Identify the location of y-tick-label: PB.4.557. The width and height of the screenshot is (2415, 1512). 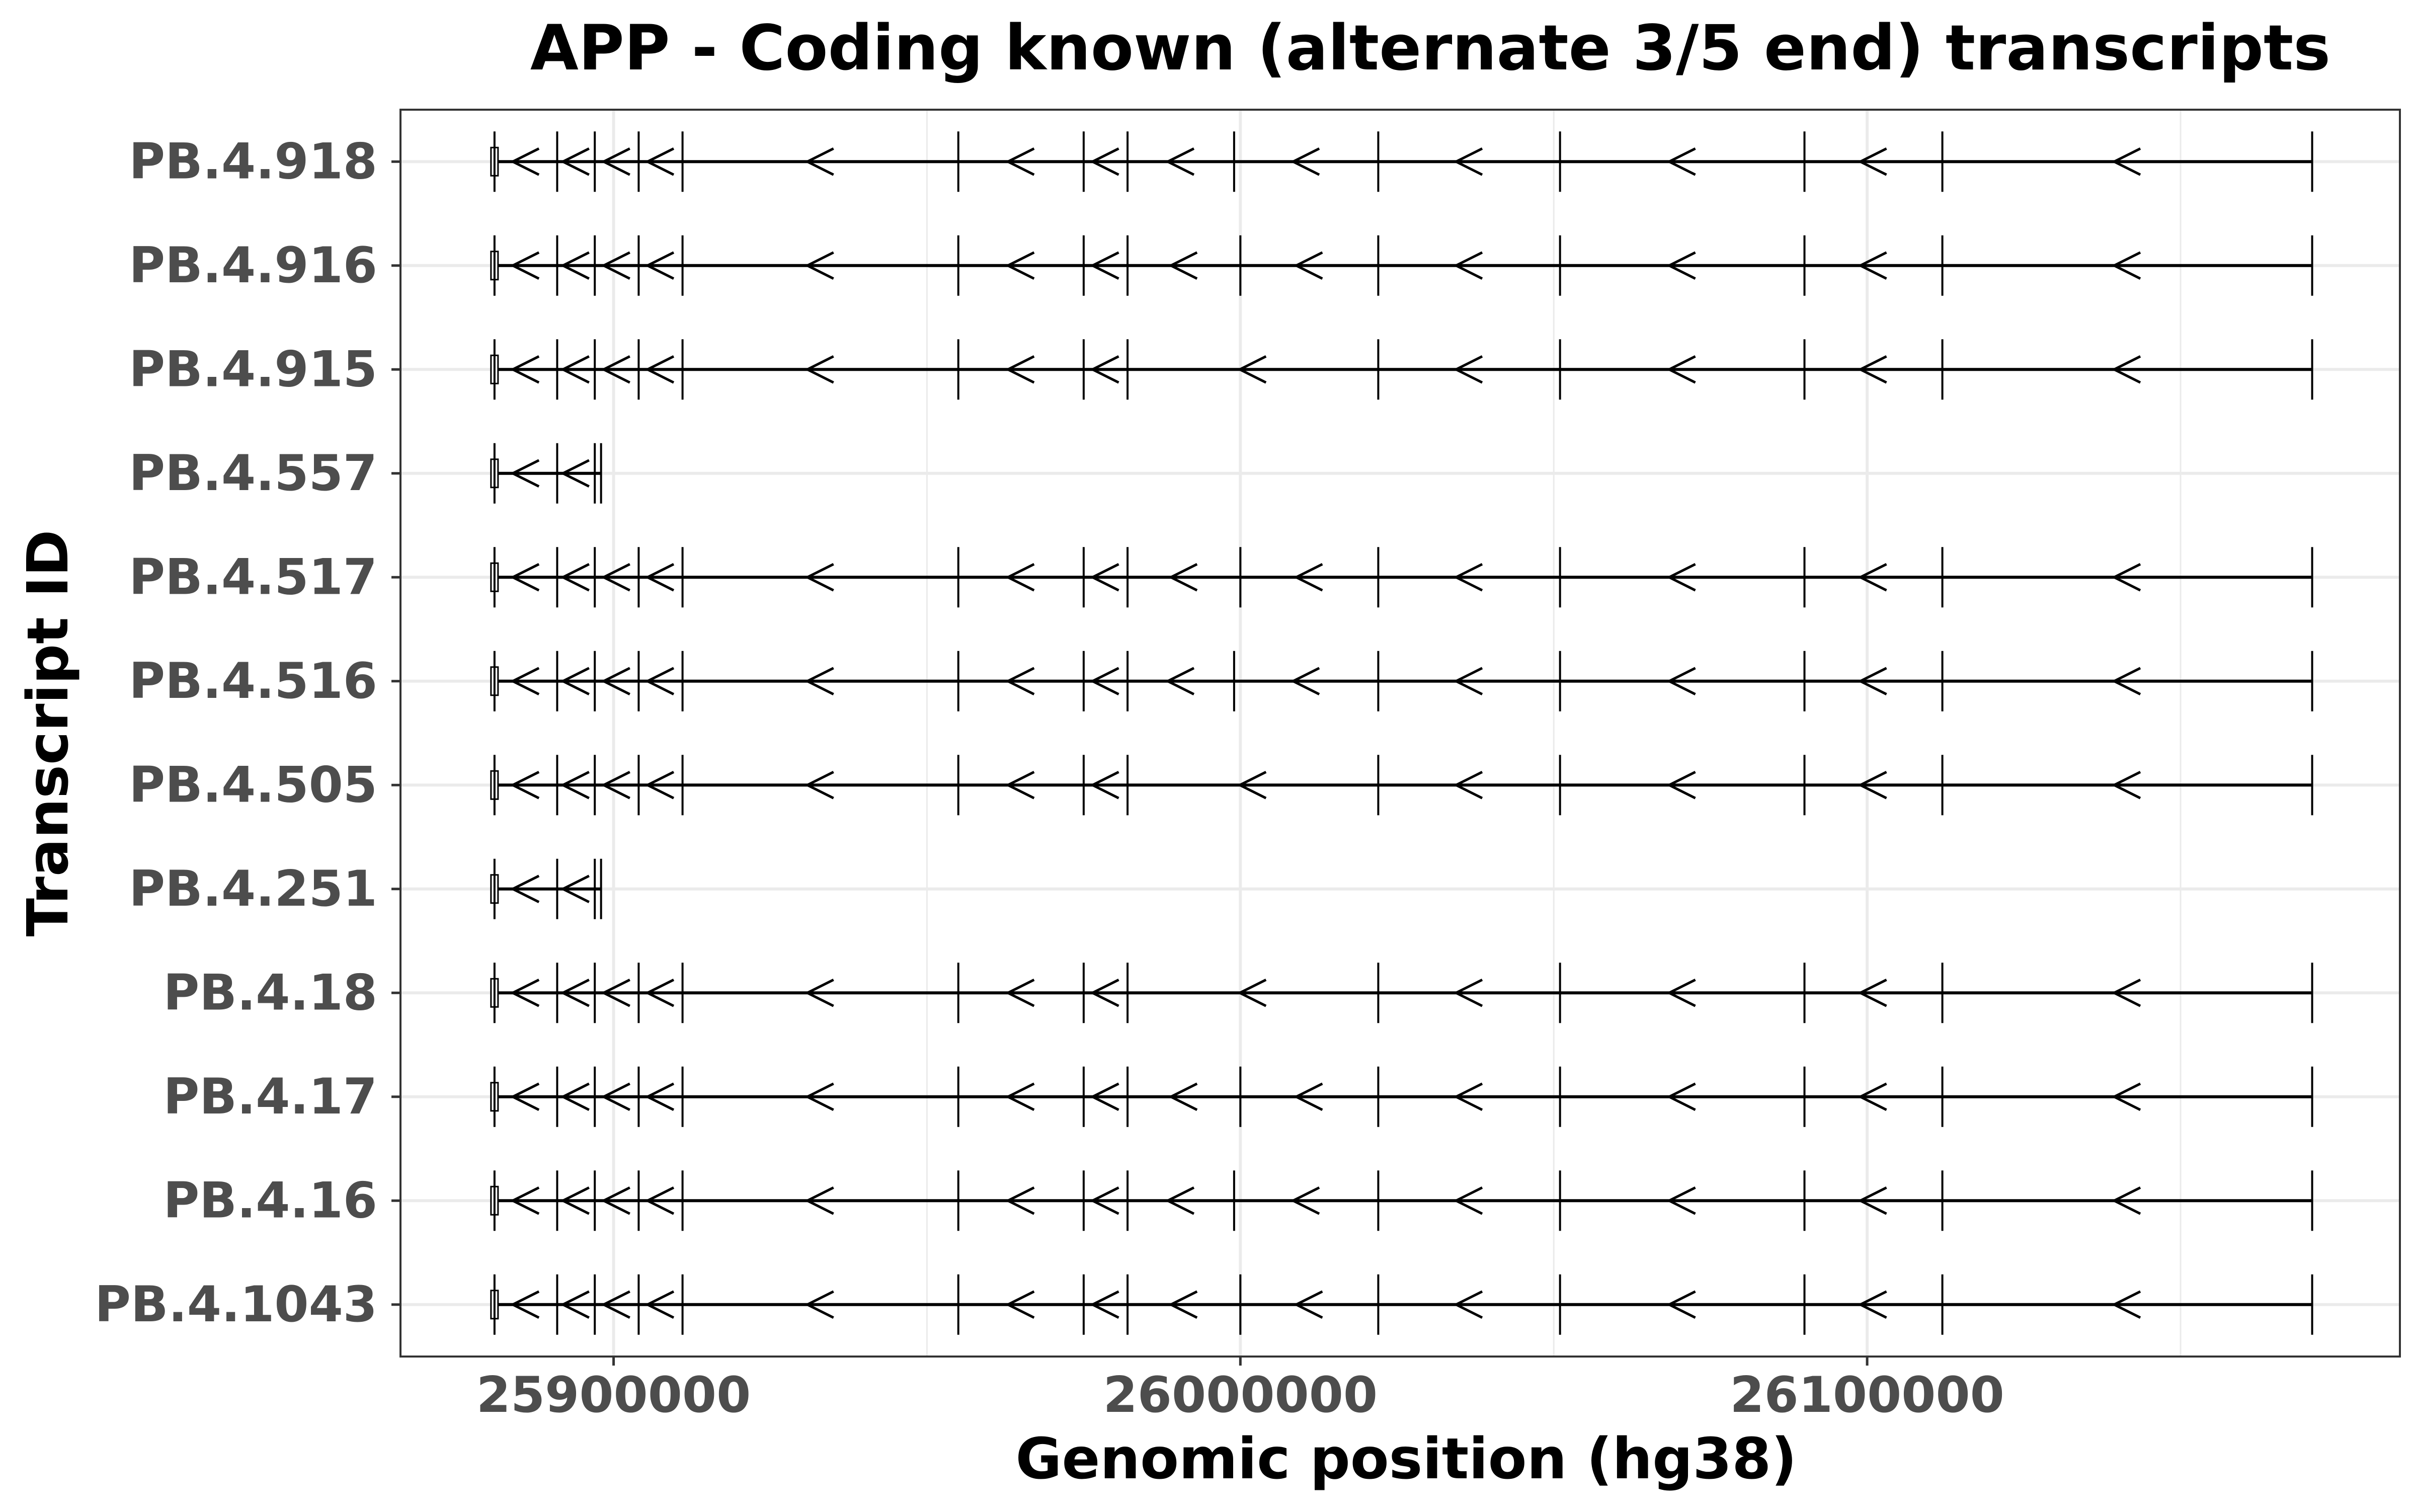
(253, 473).